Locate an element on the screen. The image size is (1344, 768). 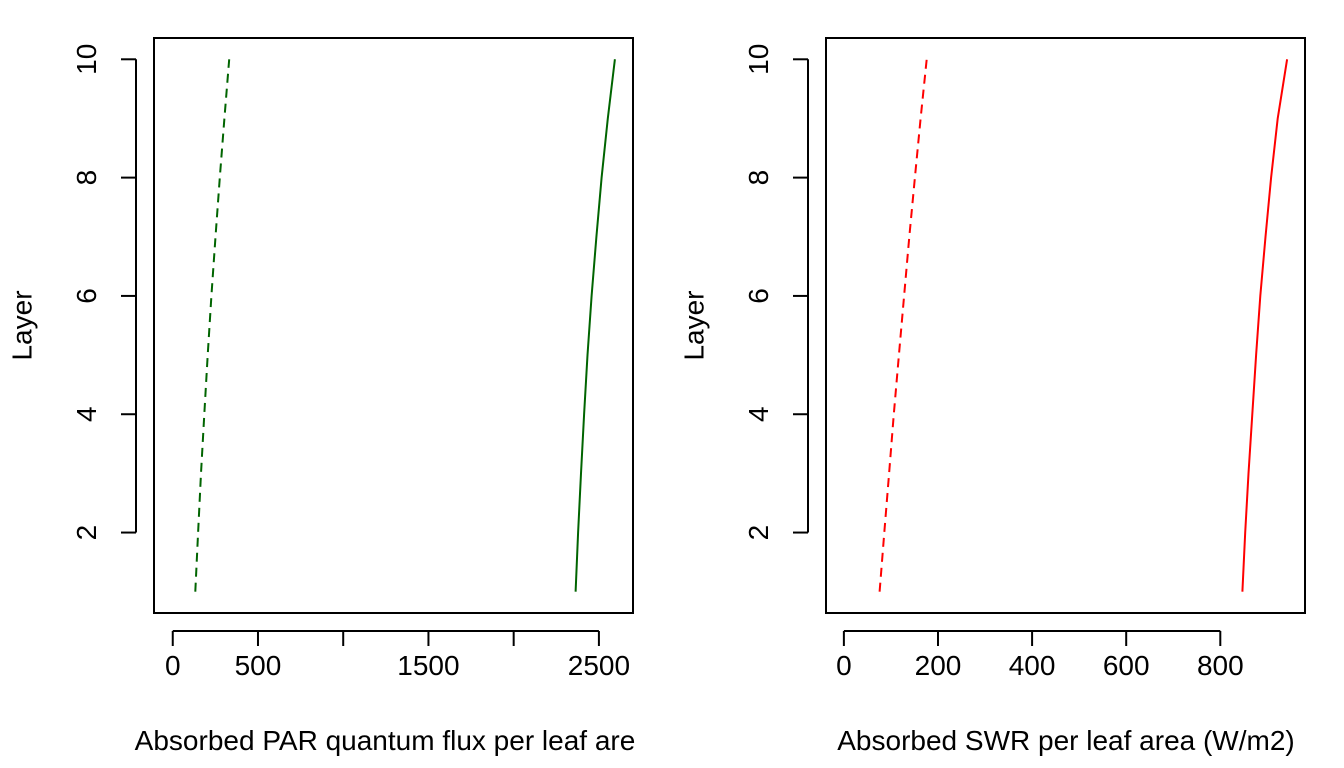
x-tick-label: 600 is located at coordinates (1126, 665).